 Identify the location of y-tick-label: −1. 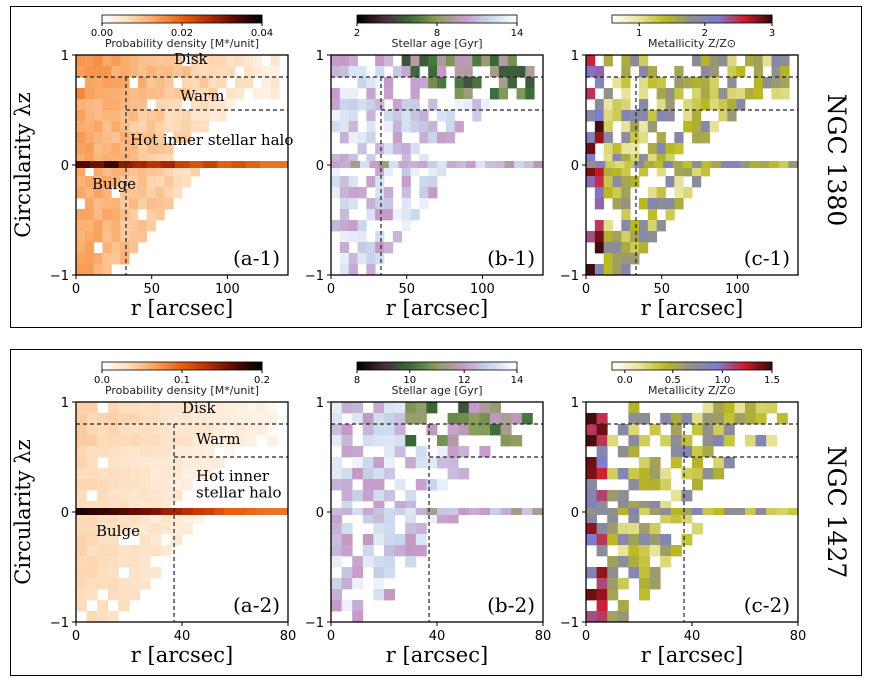
(314, 276).